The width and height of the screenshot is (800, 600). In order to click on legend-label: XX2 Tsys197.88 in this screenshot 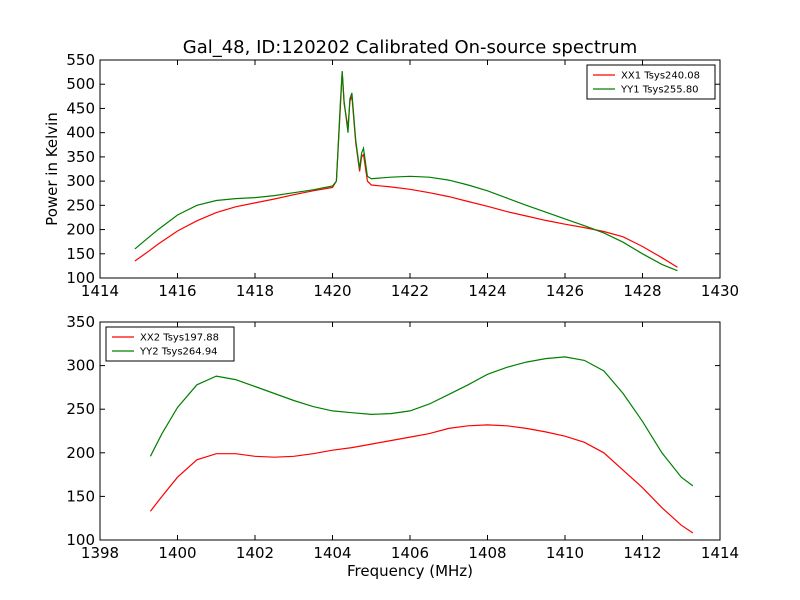, I will do `click(179, 338)`.